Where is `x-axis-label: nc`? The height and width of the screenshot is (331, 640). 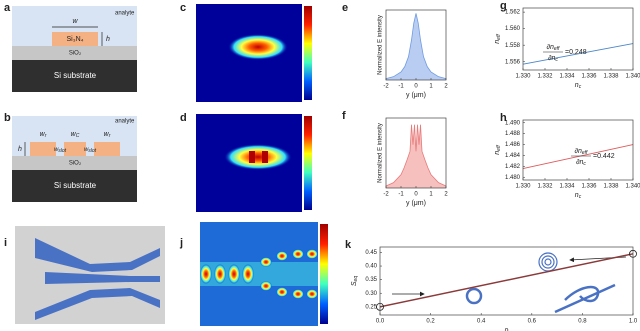
x-axis-label: nc is located at coordinates (578, 86).